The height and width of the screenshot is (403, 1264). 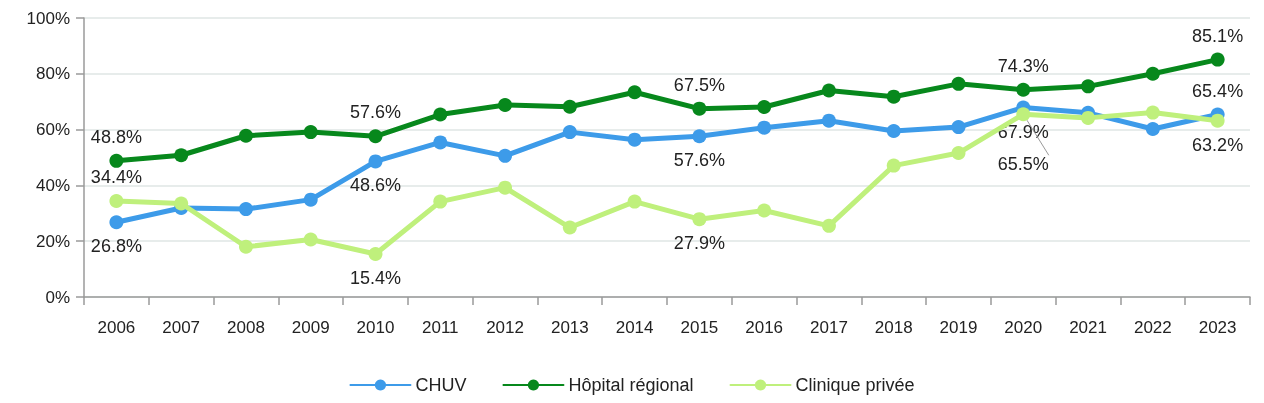 What do you see at coordinates (893, 327) in the screenshot?
I see `x-tick-label: 2018` at bounding box center [893, 327].